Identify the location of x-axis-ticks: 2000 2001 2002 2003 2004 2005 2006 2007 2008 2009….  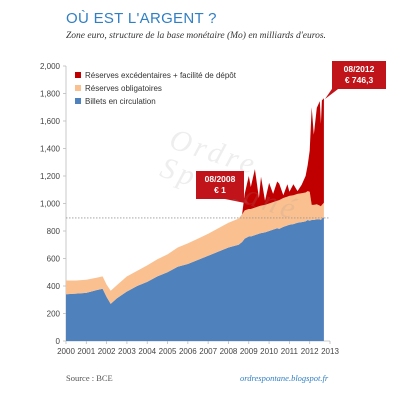
(198, 348).